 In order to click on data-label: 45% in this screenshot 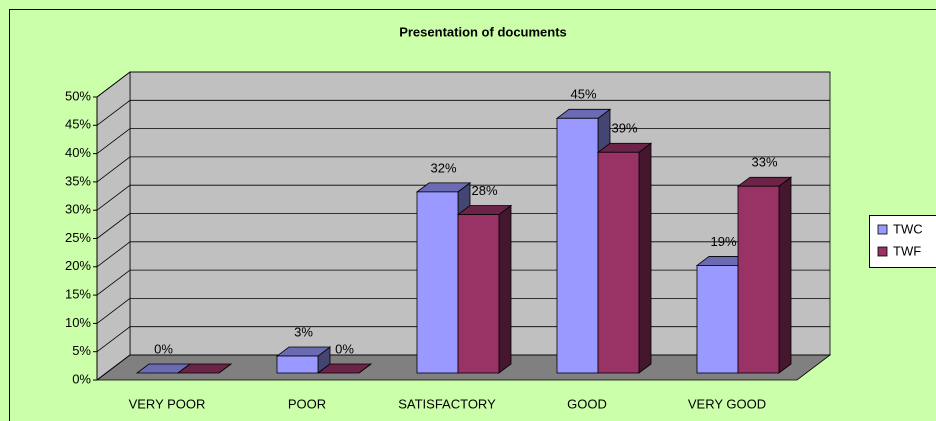, I will do `click(583, 94)`.